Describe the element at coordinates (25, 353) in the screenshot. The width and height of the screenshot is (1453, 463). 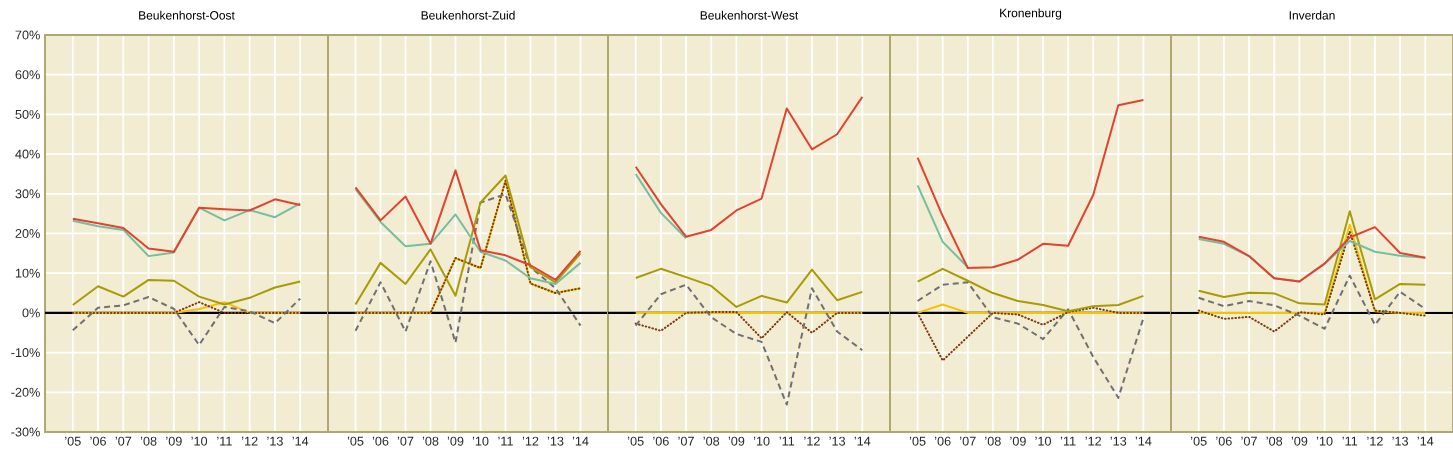
I see `y-tick-label: -10%` at that location.